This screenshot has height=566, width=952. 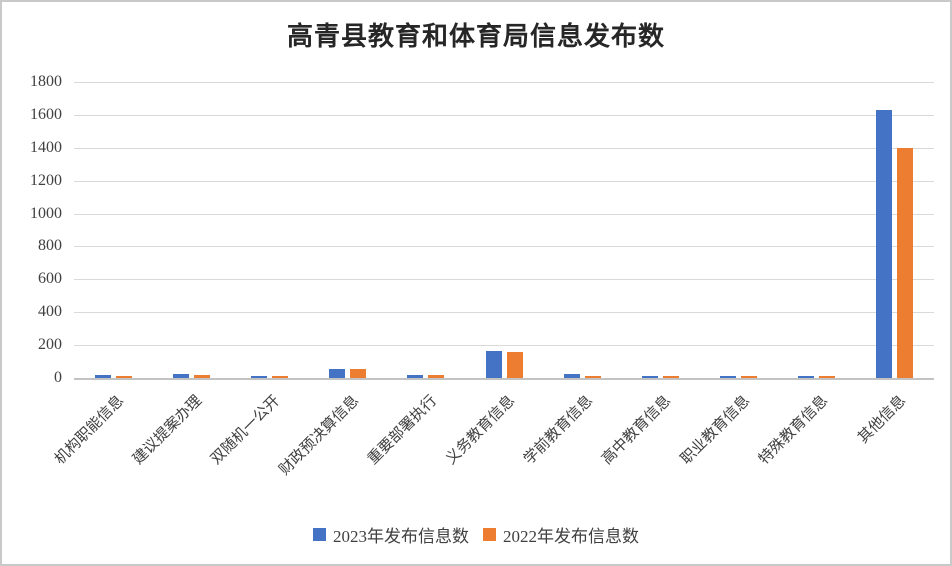 What do you see at coordinates (793, 430) in the screenshot?
I see `category-label: 特殊教育信息` at bounding box center [793, 430].